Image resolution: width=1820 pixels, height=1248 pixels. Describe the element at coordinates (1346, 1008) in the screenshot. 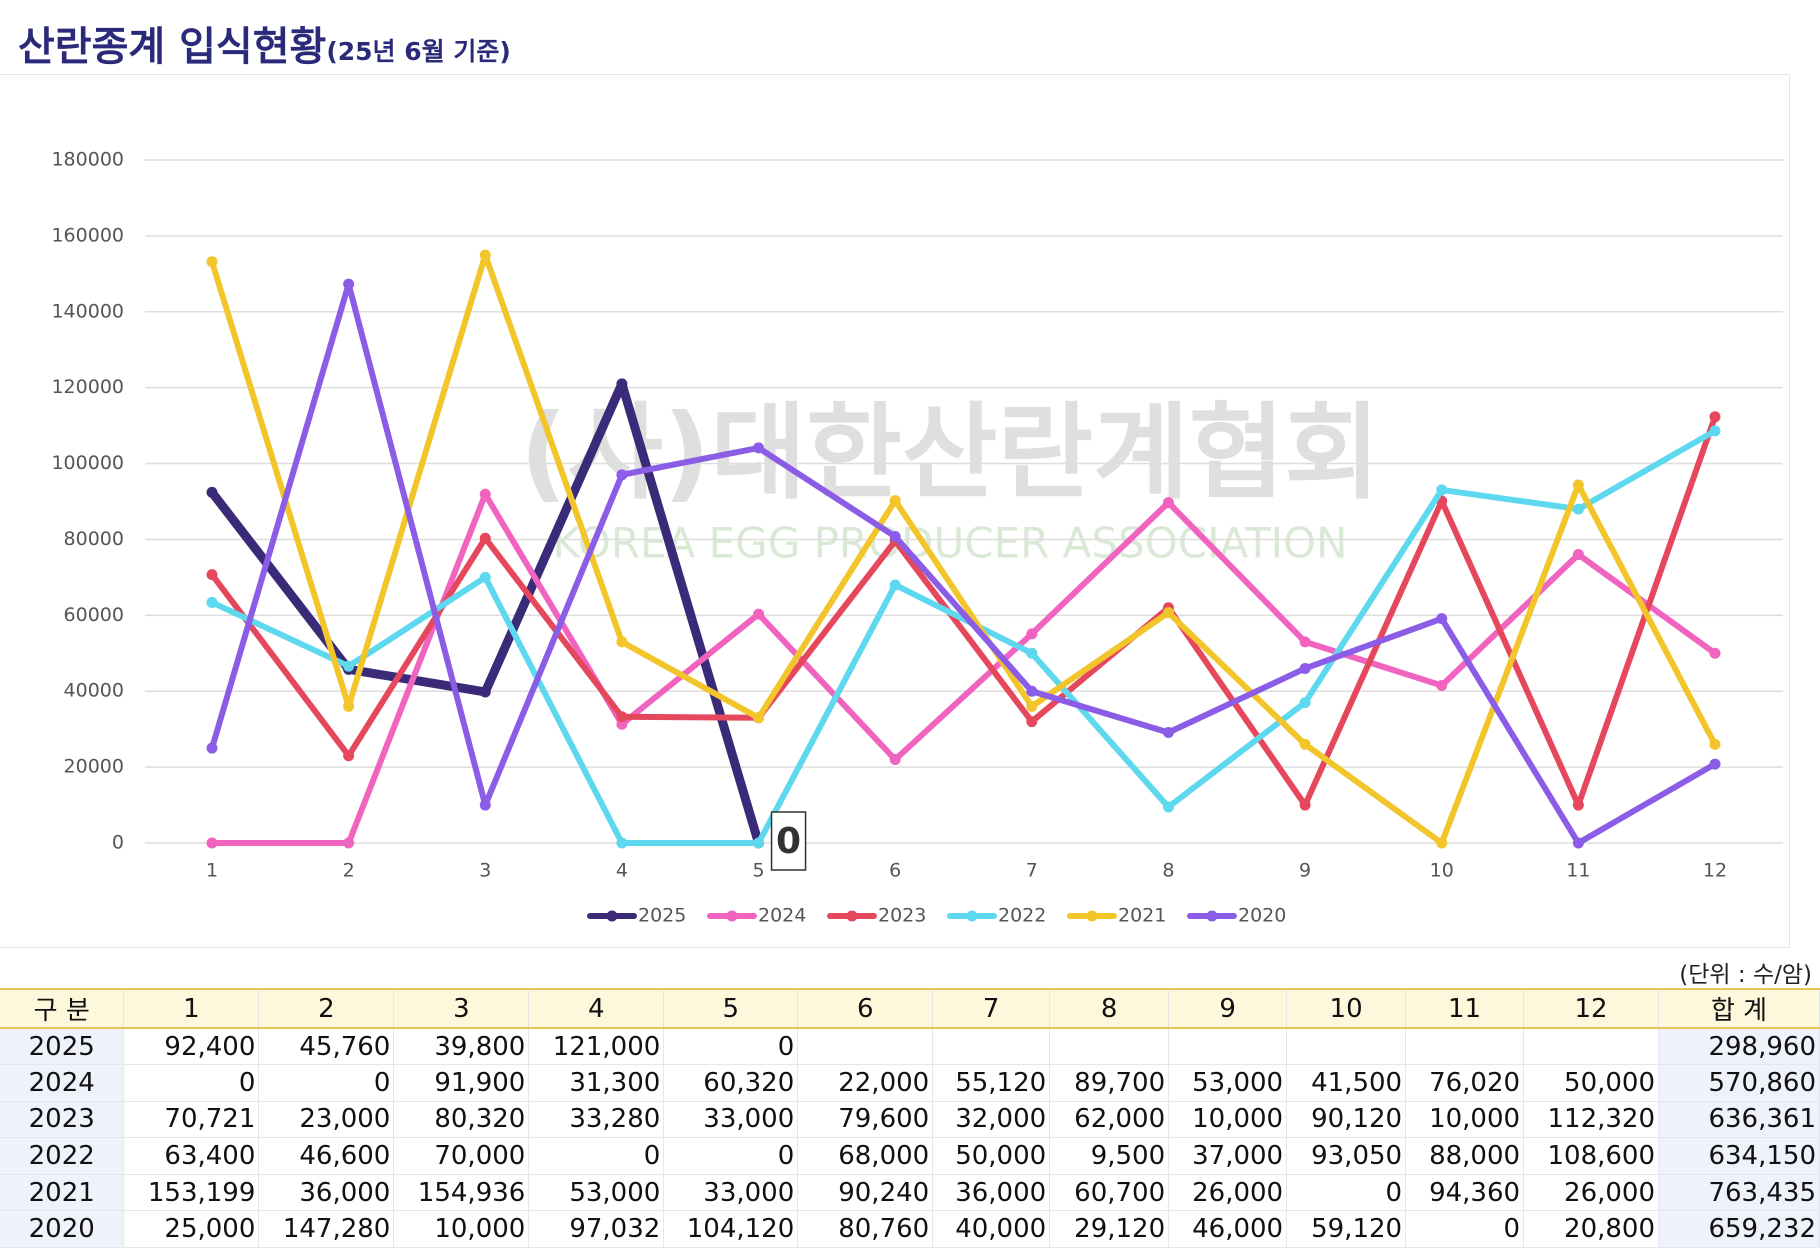

I see `header-cell: 10` at that location.